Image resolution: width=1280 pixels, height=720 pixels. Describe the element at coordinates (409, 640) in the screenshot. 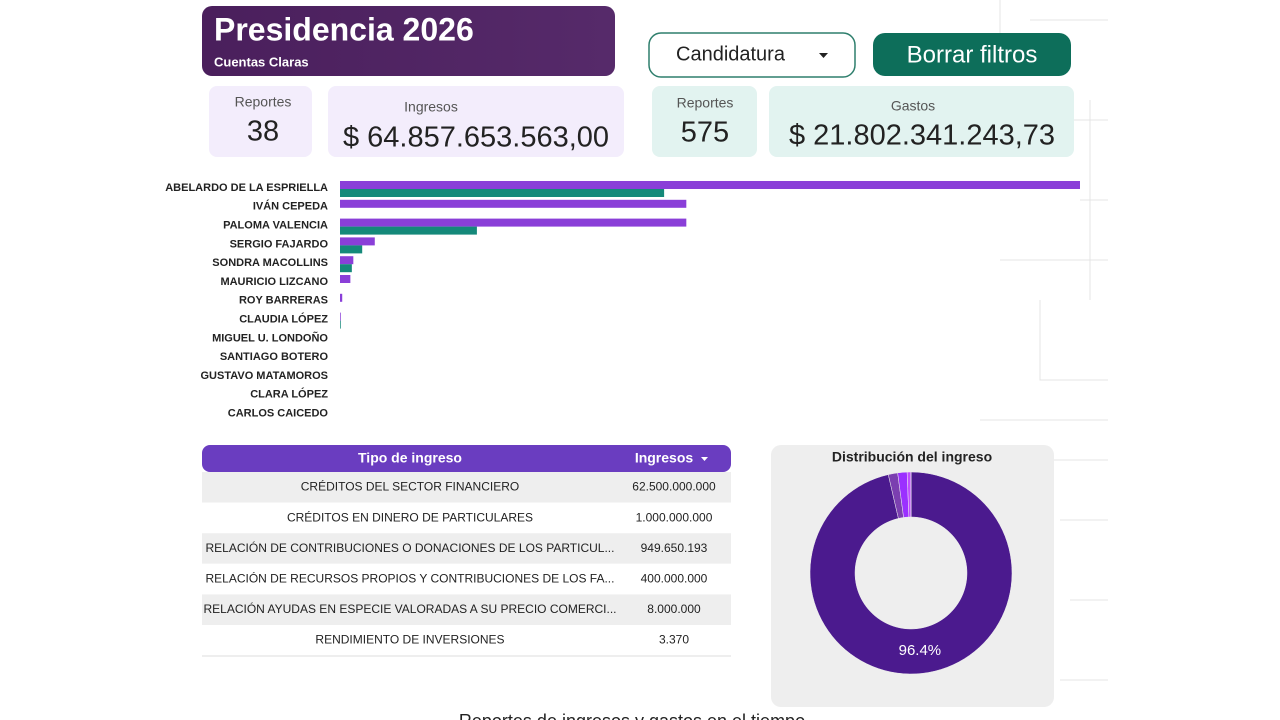

I see `table-cell: RENDIMIENTO DE INVERSIONES` at that location.